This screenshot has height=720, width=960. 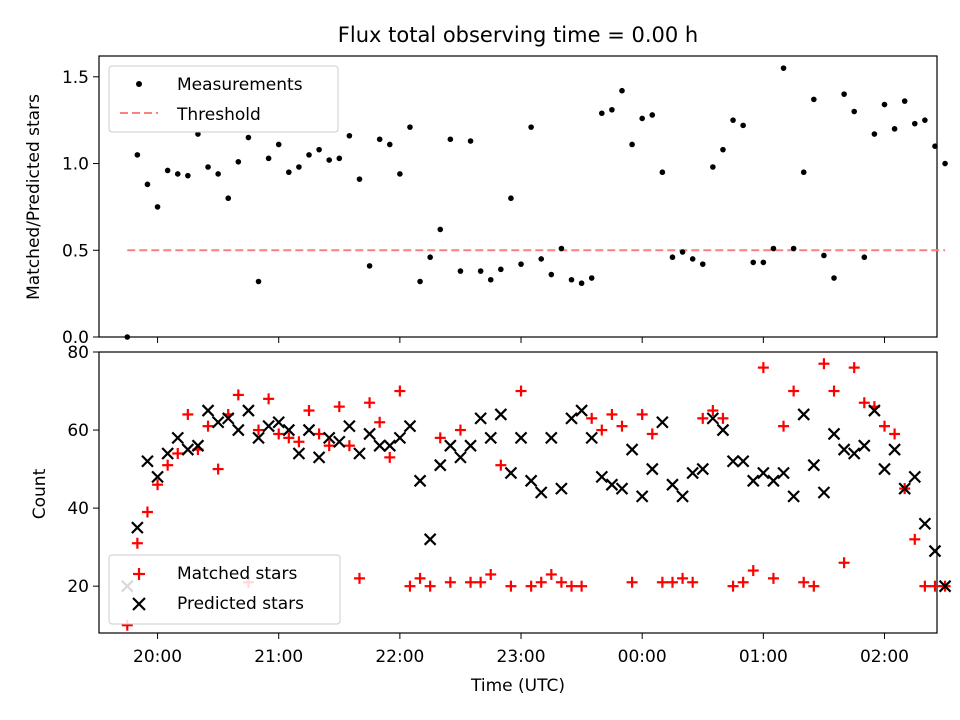 I want to click on chart-title: Flux total observing time = 0.00 h, so click(x=518, y=35).